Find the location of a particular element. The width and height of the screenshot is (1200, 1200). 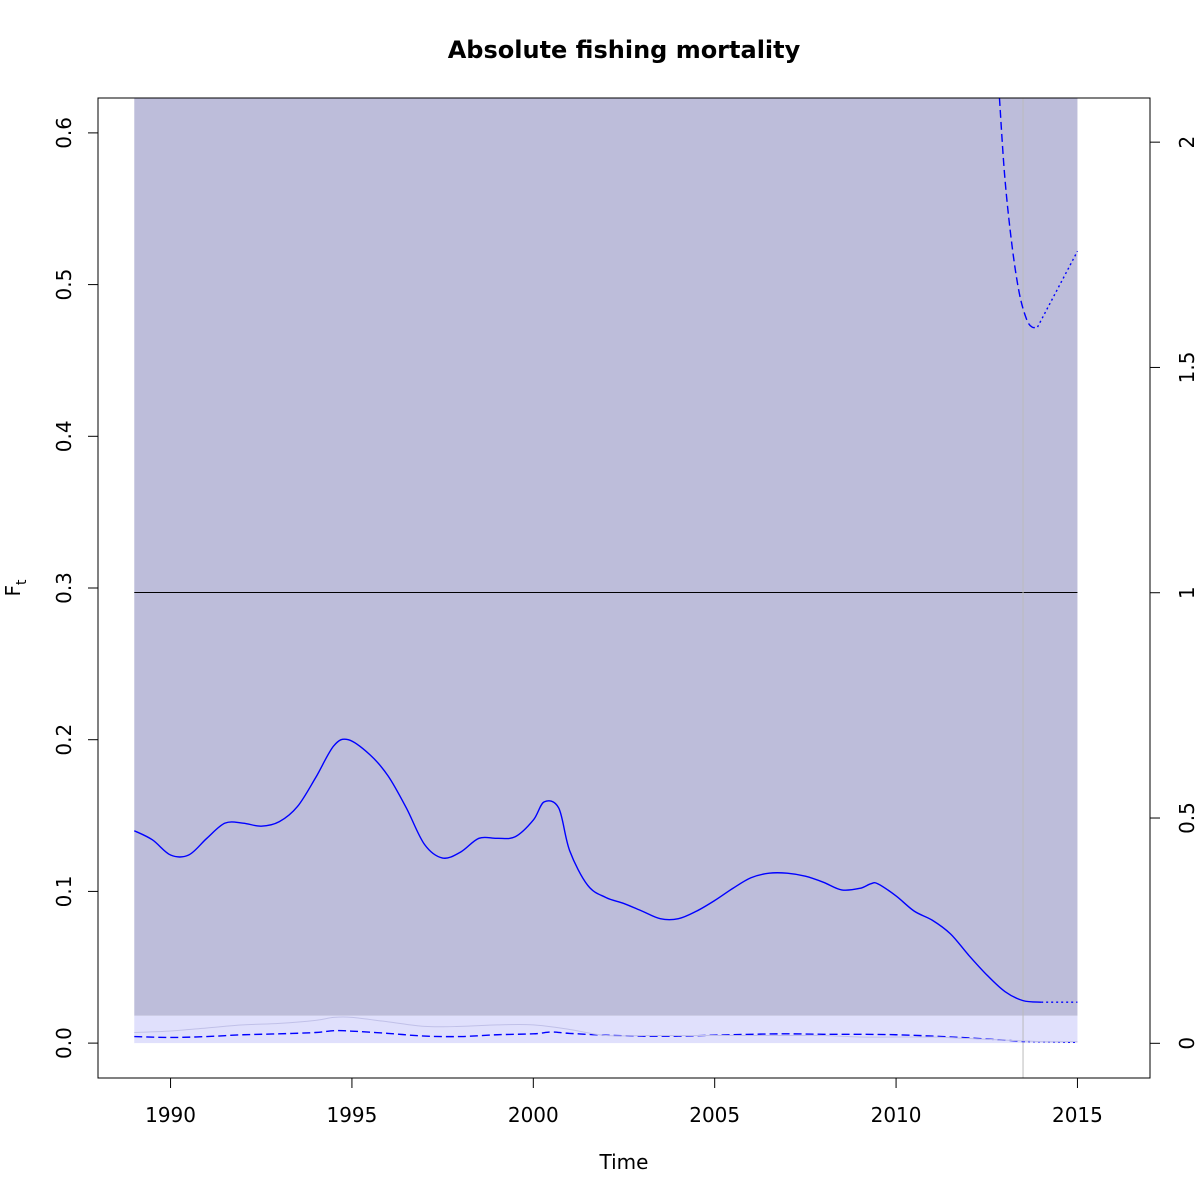

y-axis-label: Ft is located at coordinates (15, 588).